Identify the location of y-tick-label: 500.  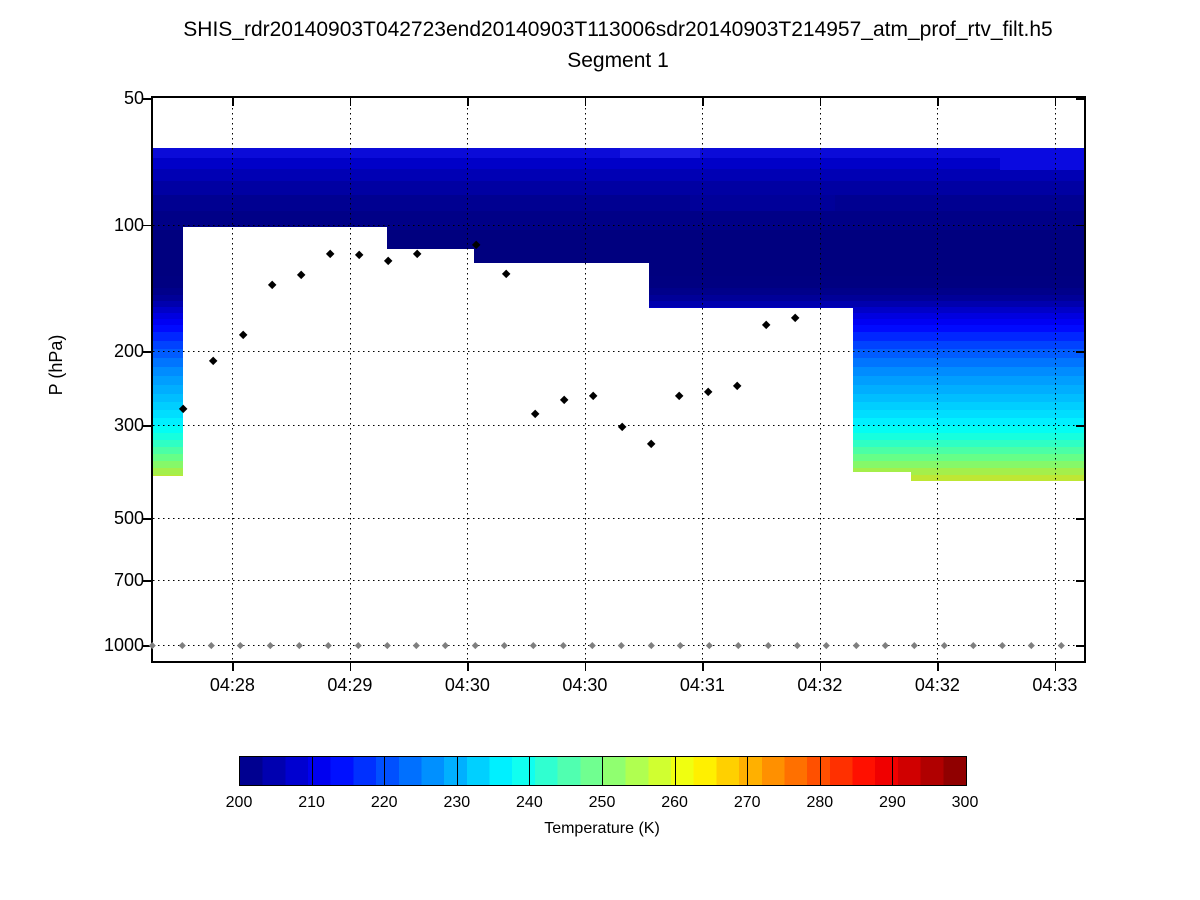
(128, 518).